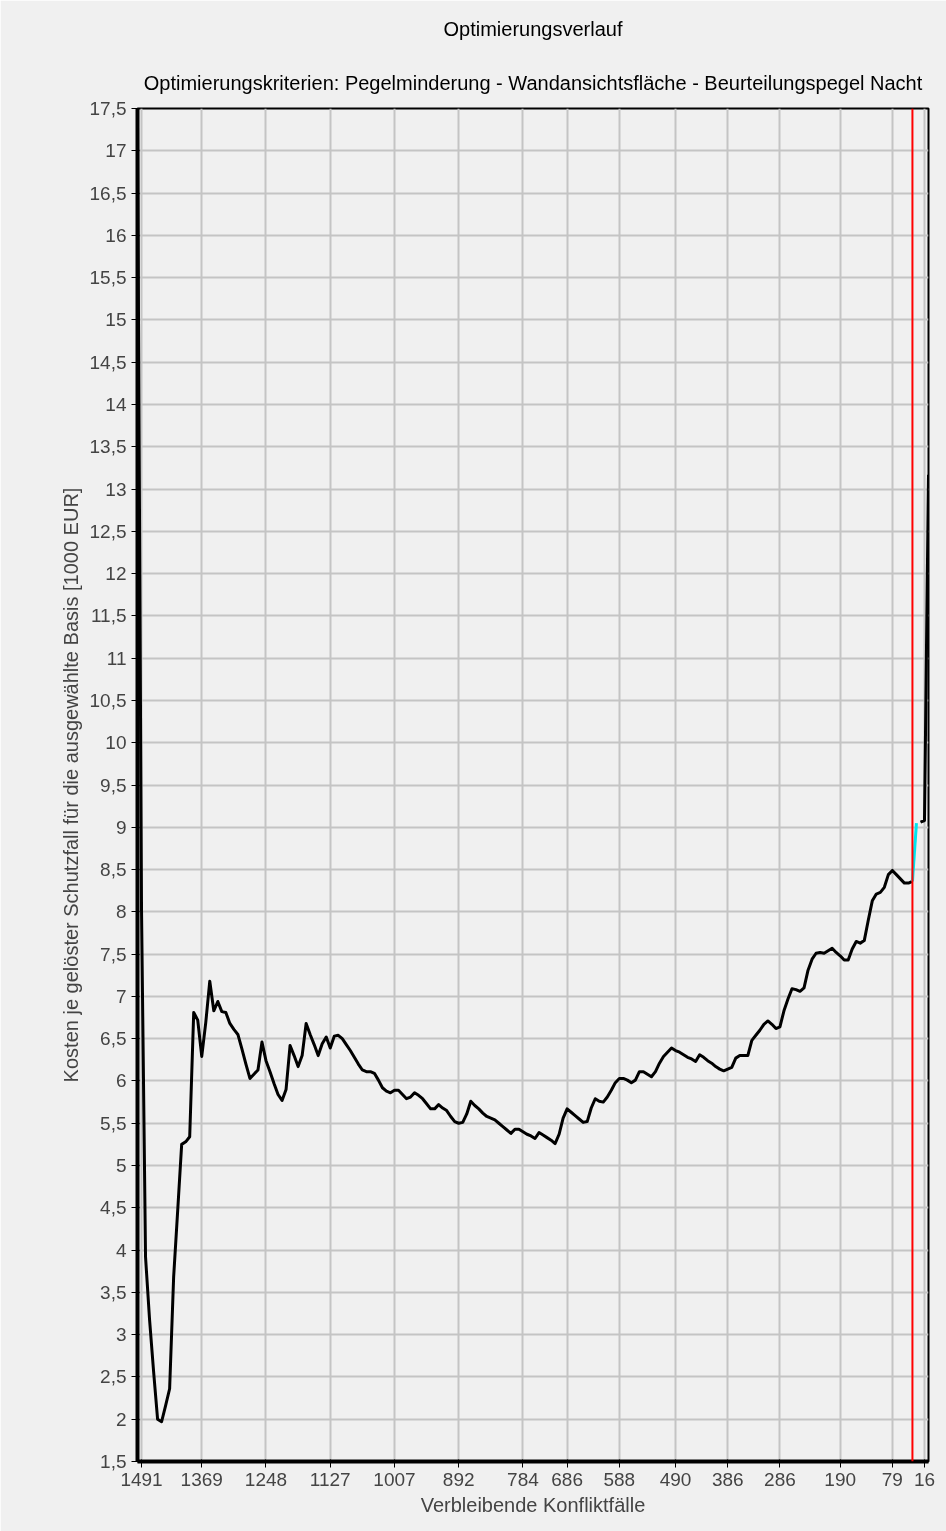 The width and height of the screenshot is (946, 1531). I want to click on x-tick-label: 190, so click(840, 1479).